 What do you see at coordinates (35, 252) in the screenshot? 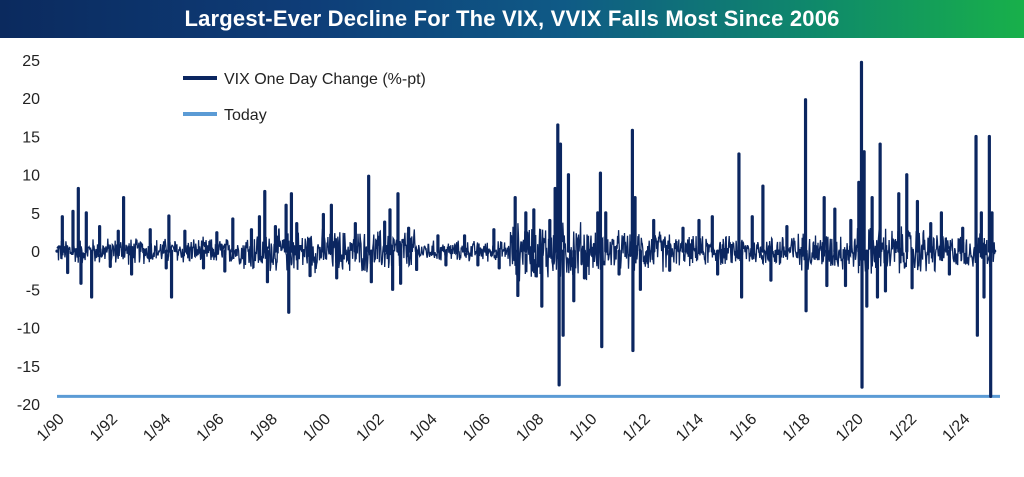
I see `y-tick-label: 0` at bounding box center [35, 252].